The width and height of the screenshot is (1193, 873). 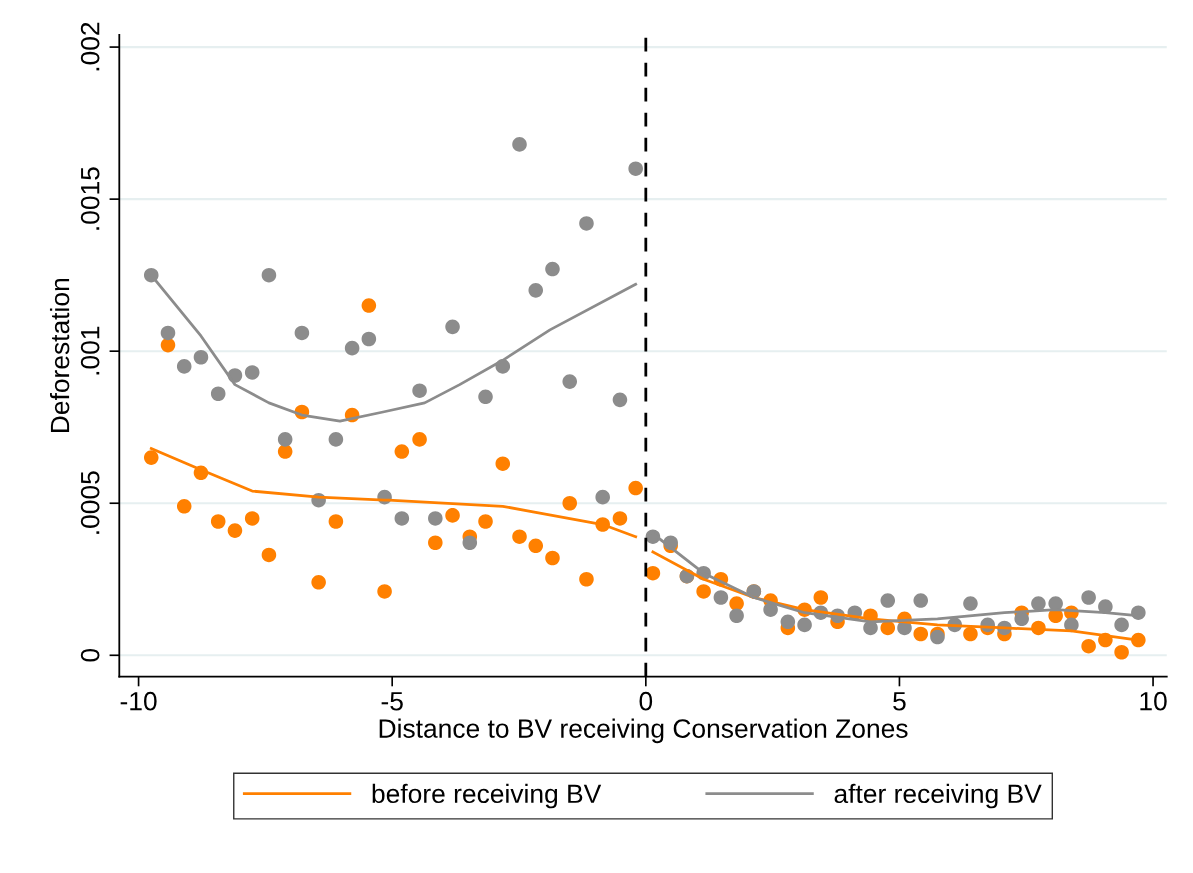 I want to click on x-tick-label: -10, so click(x=138, y=701).